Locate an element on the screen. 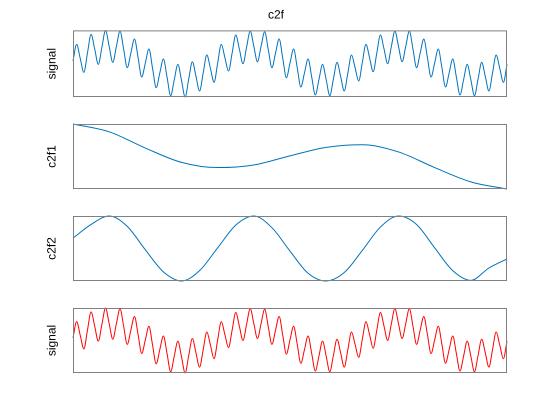 This screenshot has height=420, width=560. y-axis-title: c2f1 is located at coordinates (51, 156).